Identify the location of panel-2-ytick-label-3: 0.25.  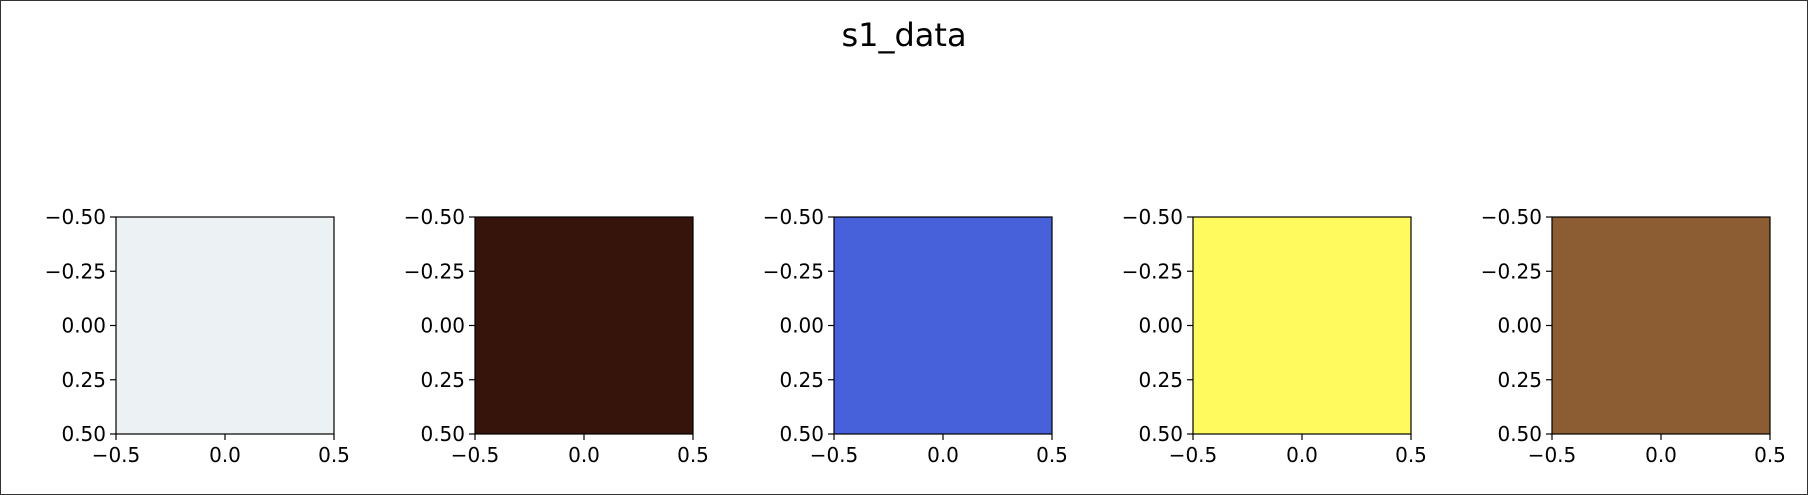
(442, 380).